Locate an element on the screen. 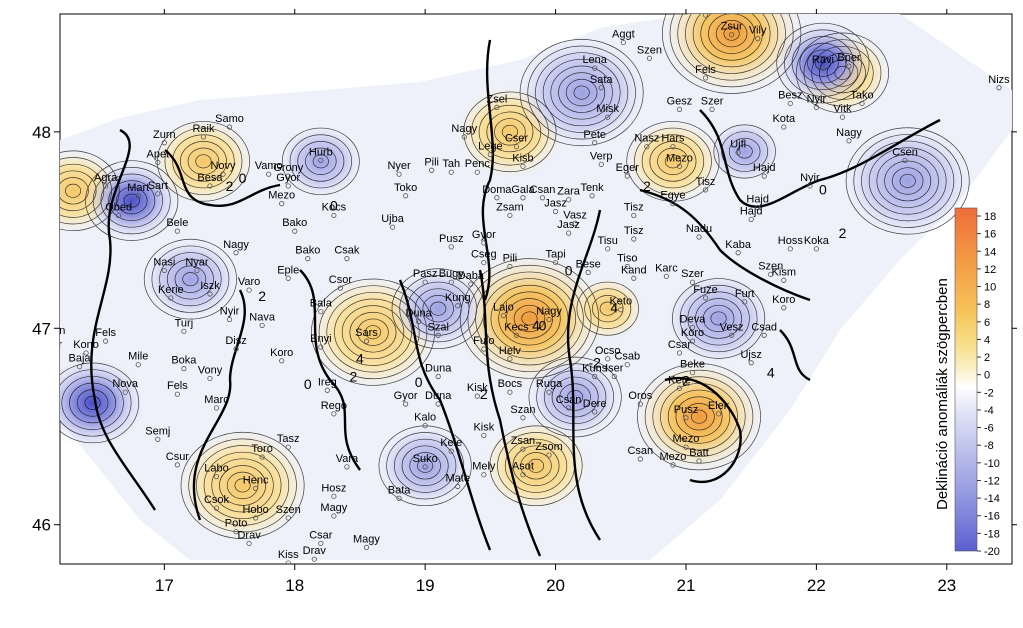 This screenshot has width=1023, height=628. place-label: Hajd is located at coordinates (751, 211).